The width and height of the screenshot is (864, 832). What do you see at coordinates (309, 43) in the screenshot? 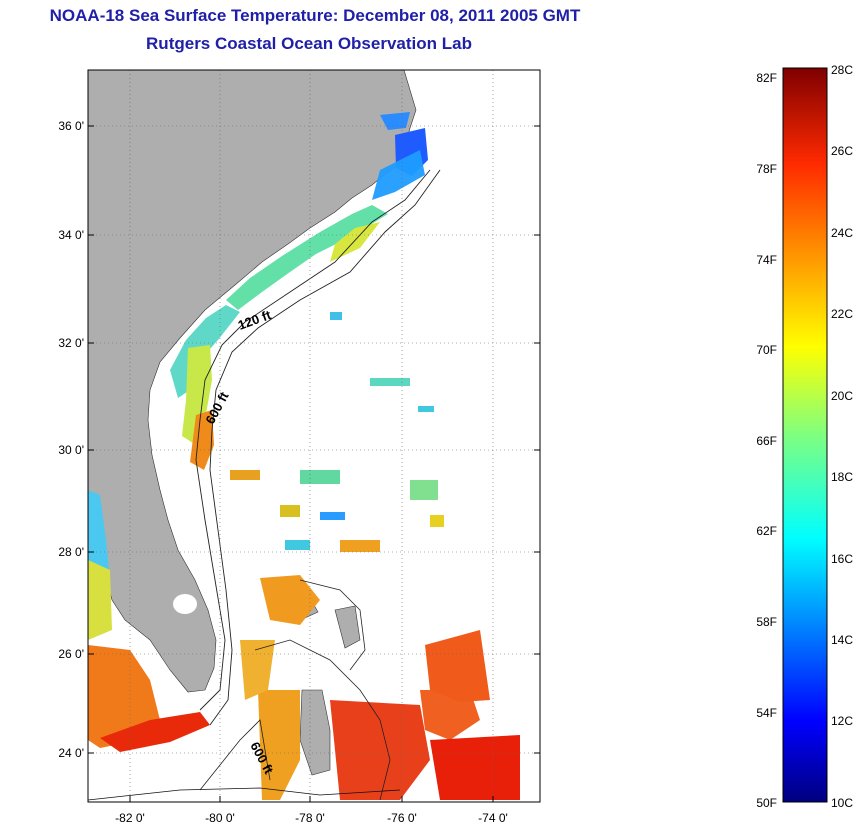
I see `title-line-2: Rutgers Coastal Ocean Observation Lab` at bounding box center [309, 43].